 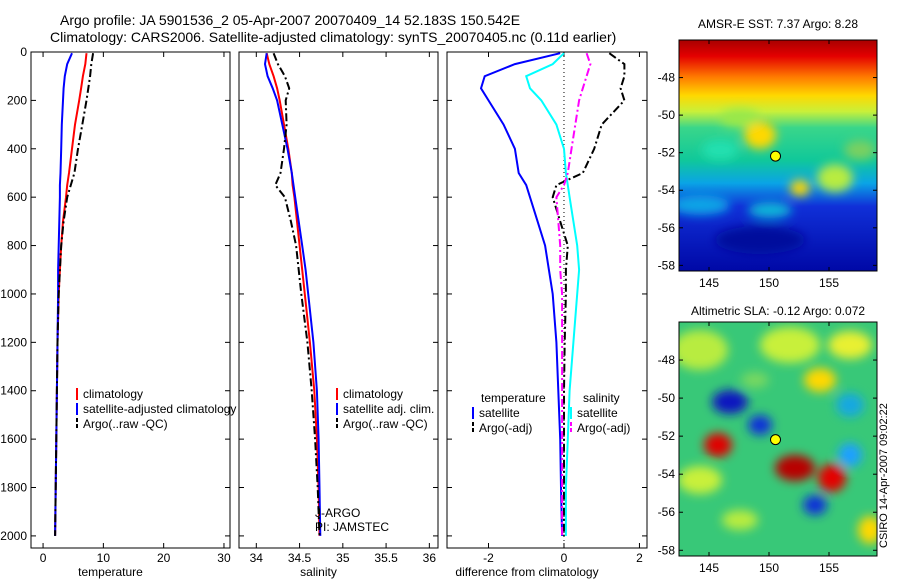 I want to click on x-tick-label: 35.5, so click(x=386, y=558).